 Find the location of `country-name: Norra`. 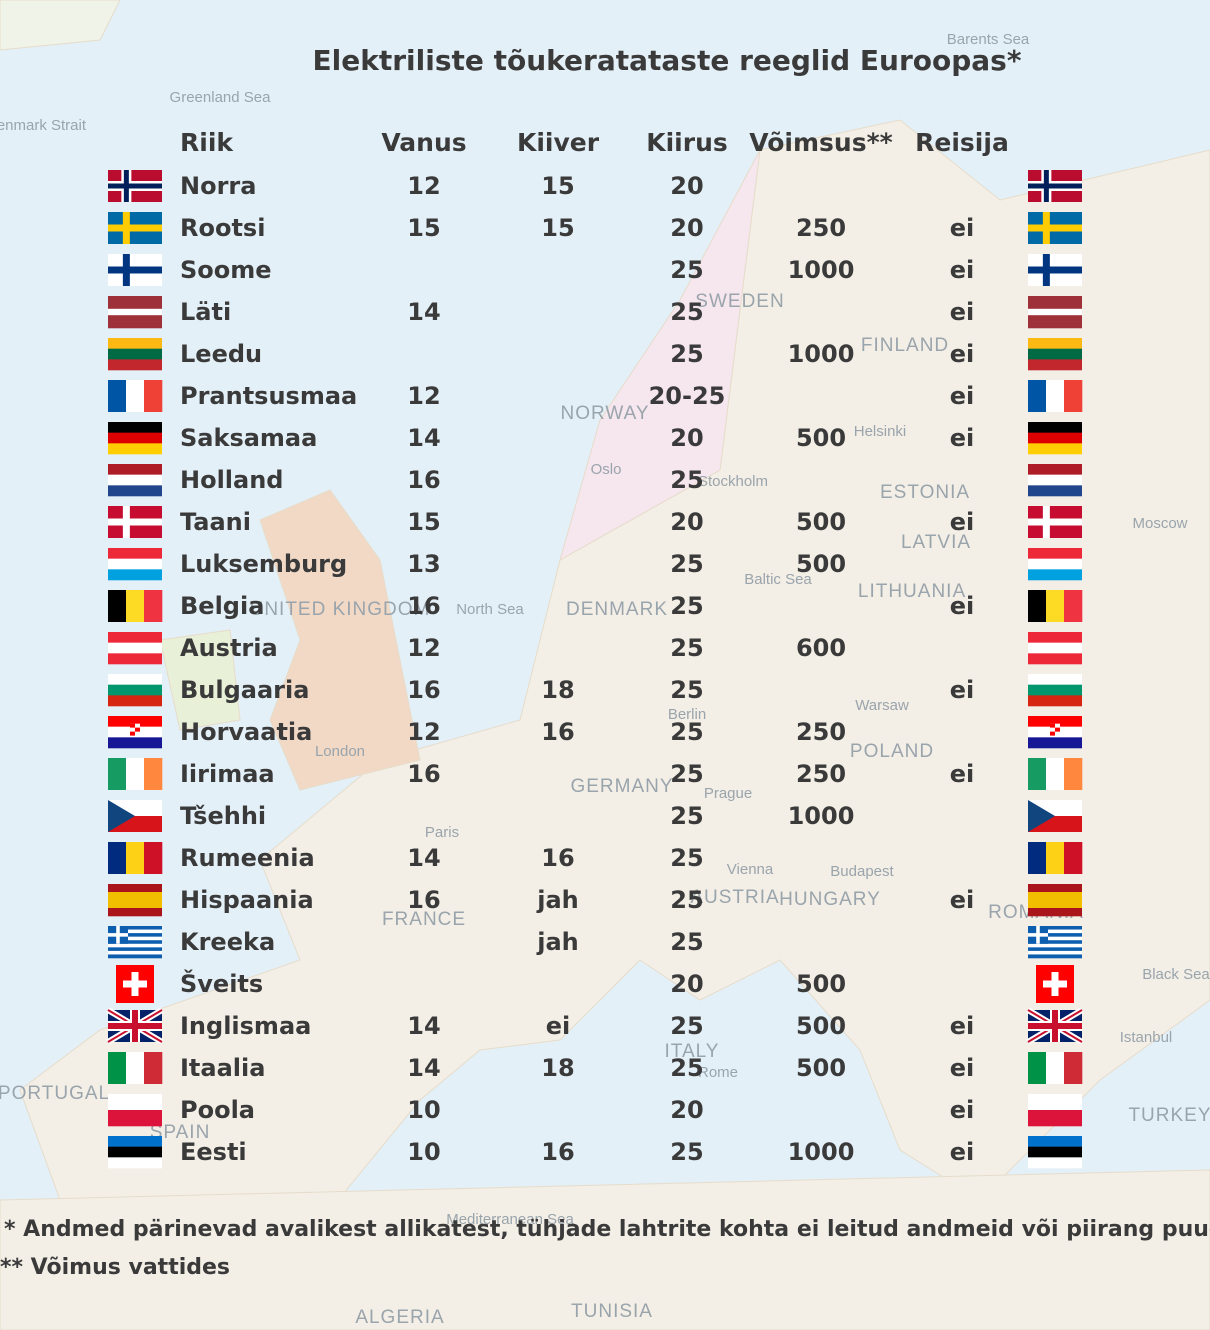

country-name: Norra is located at coordinates (218, 186).